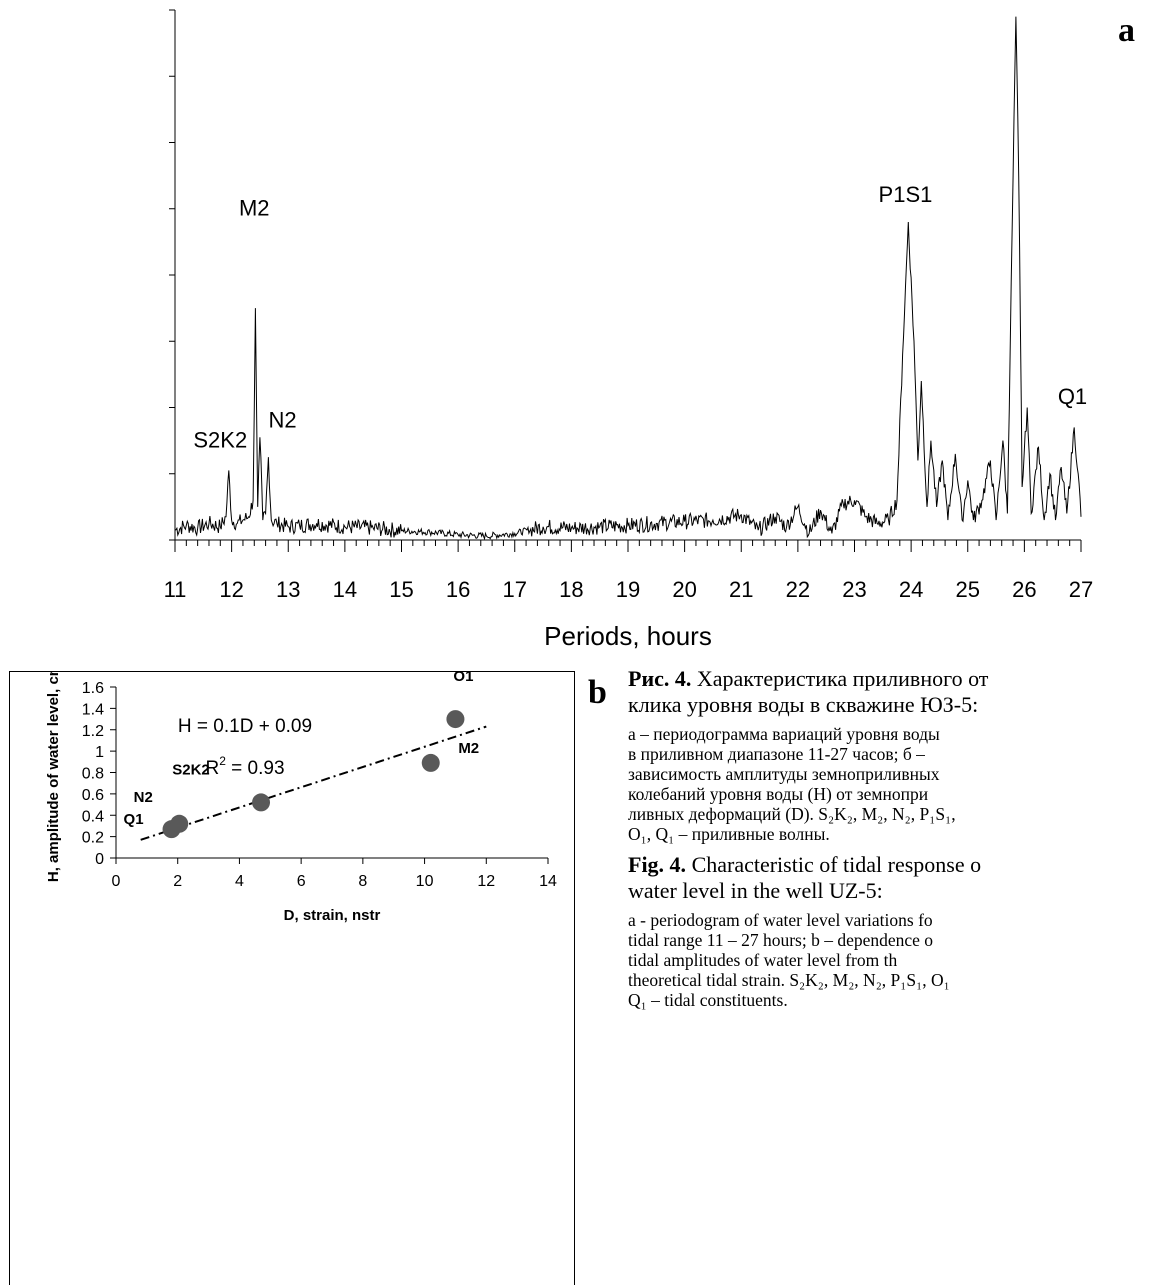 Image resolution: width=1151 pixels, height=1286 pixels. What do you see at coordinates (313, 783) in the screenshot?
I see `trendline` at bounding box center [313, 783].